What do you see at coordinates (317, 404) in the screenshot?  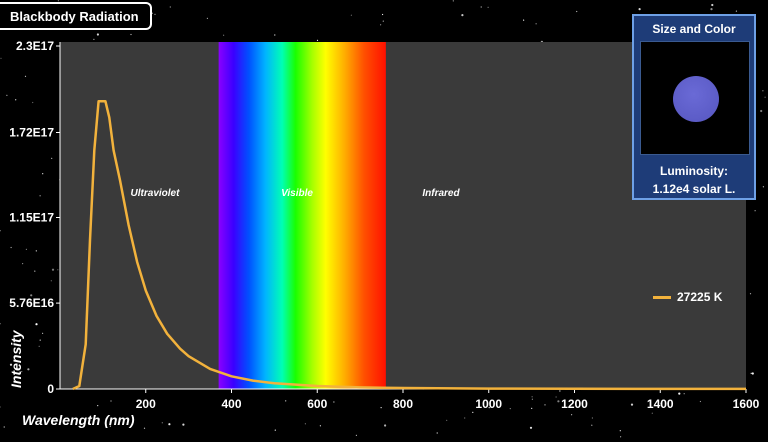 I see `x-tick-label: 600` at bounding box center [317, 404].